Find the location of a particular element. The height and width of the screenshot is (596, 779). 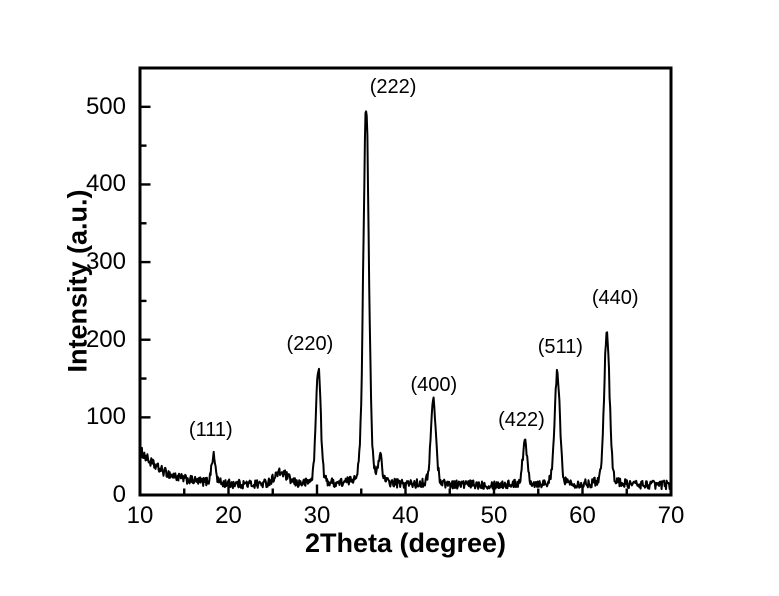

x-axis-title: 2Theta (degree) is located at coordinates (405, 543).